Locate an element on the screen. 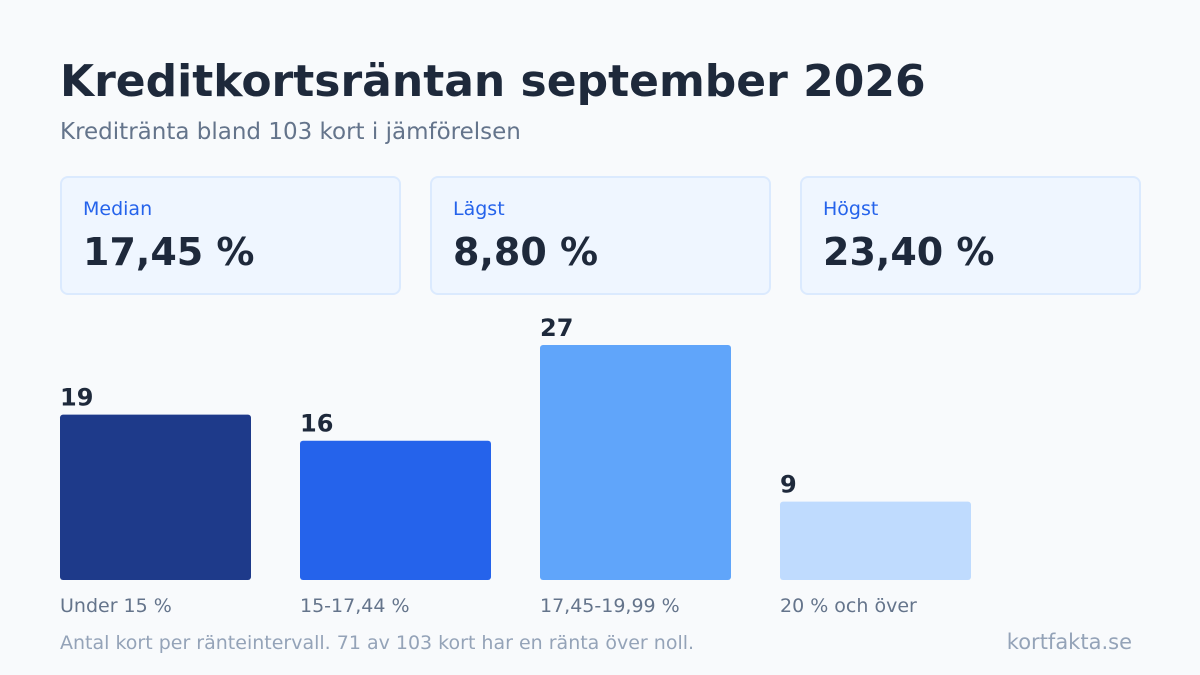 The height and width of the screenshot is (675, 1200). bar-value-label: 27 is located at coordinates (556, 328).